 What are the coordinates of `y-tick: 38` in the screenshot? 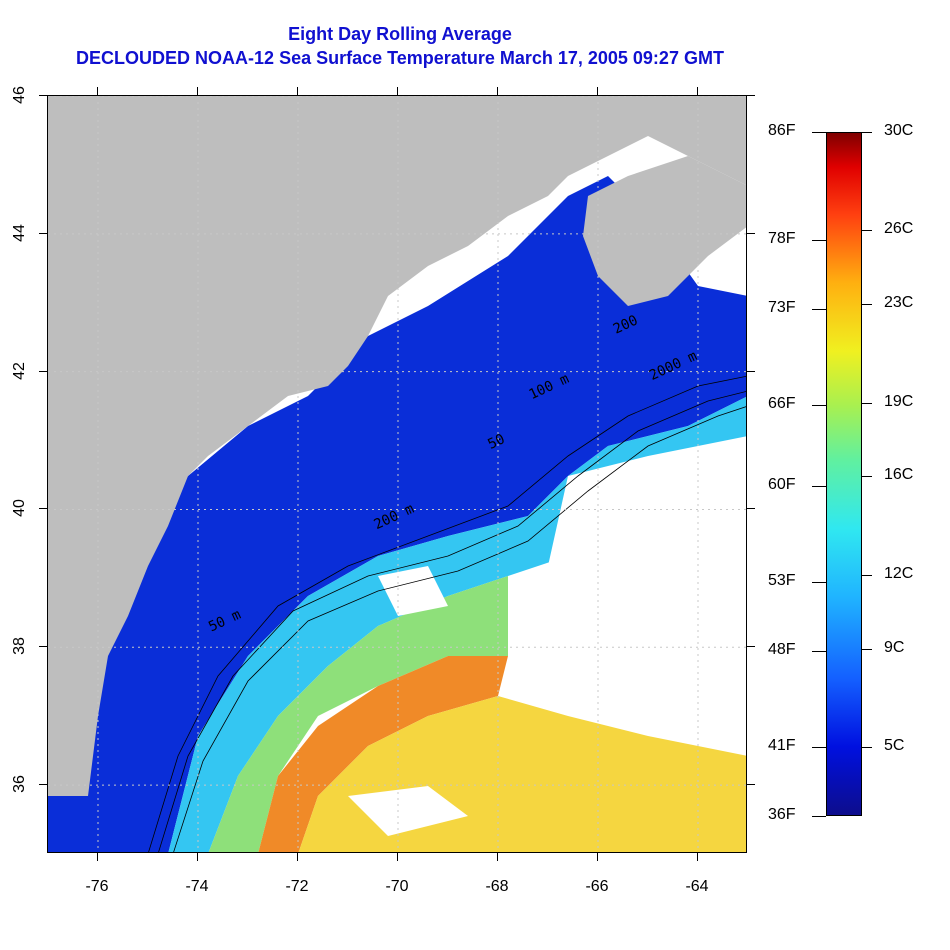 It's located at (20, 646).